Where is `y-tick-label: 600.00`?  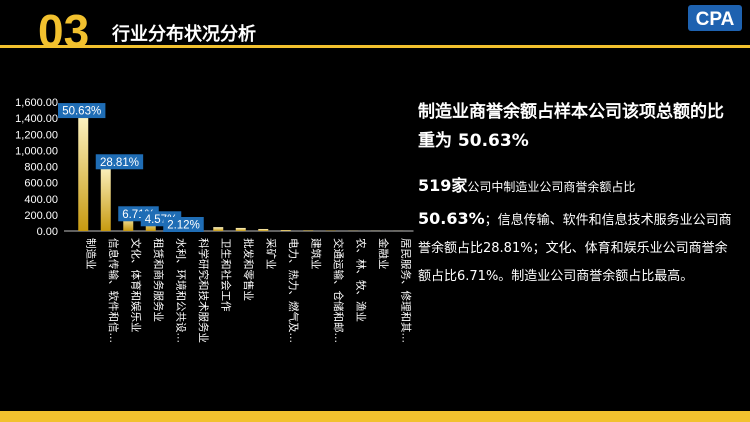
y-tick-label: 600.00 is located at coordinates (41, 184).